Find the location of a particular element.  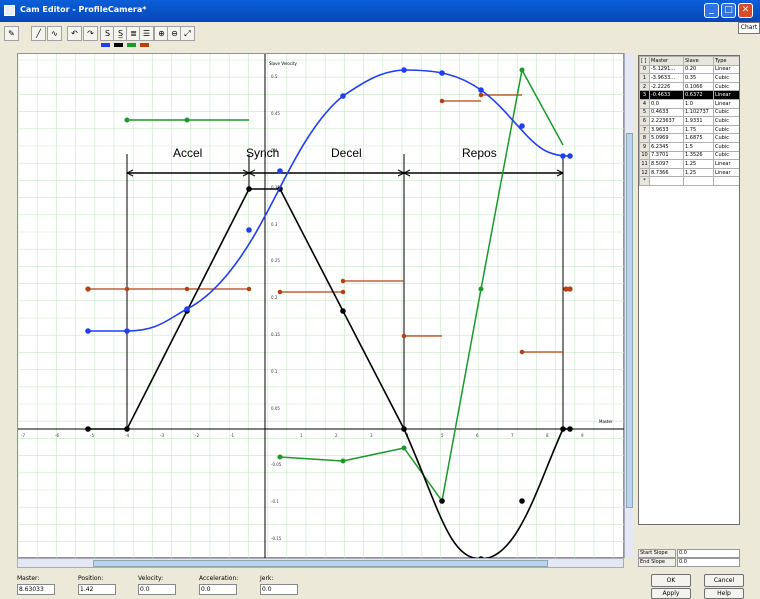

table-cell-index: 10 is located at coordinates (644, 155).